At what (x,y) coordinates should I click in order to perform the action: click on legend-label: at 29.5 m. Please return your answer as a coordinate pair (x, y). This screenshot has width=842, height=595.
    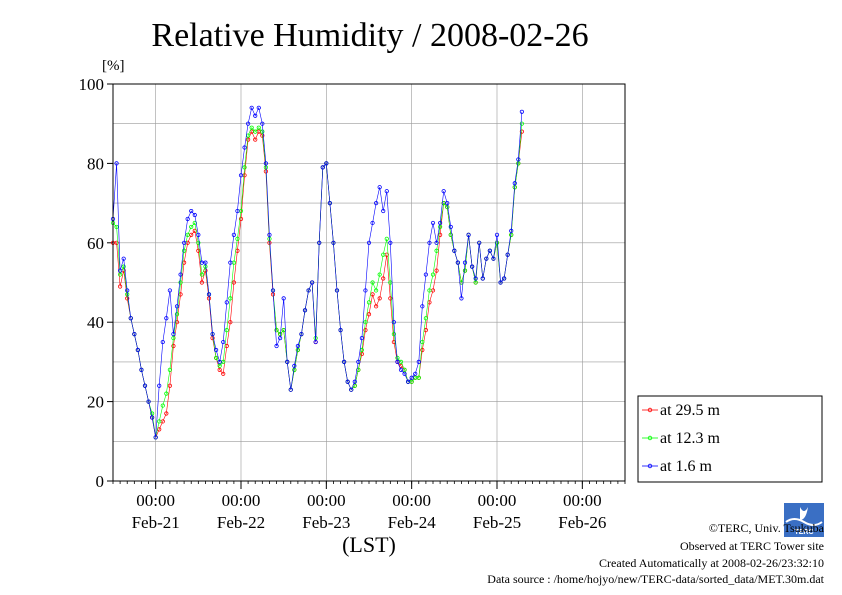
    Looking at the image, I should click on (690, 410).